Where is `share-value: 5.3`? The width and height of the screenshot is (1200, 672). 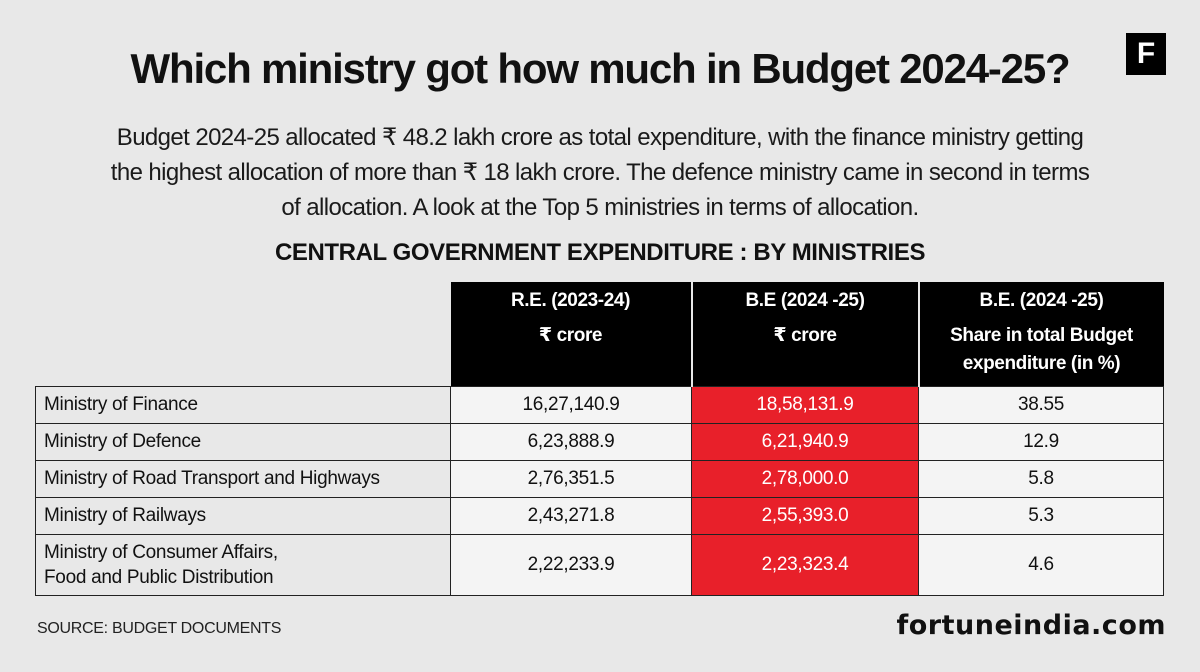 share-value: 5.3 is located at coordinates (1041, 516).